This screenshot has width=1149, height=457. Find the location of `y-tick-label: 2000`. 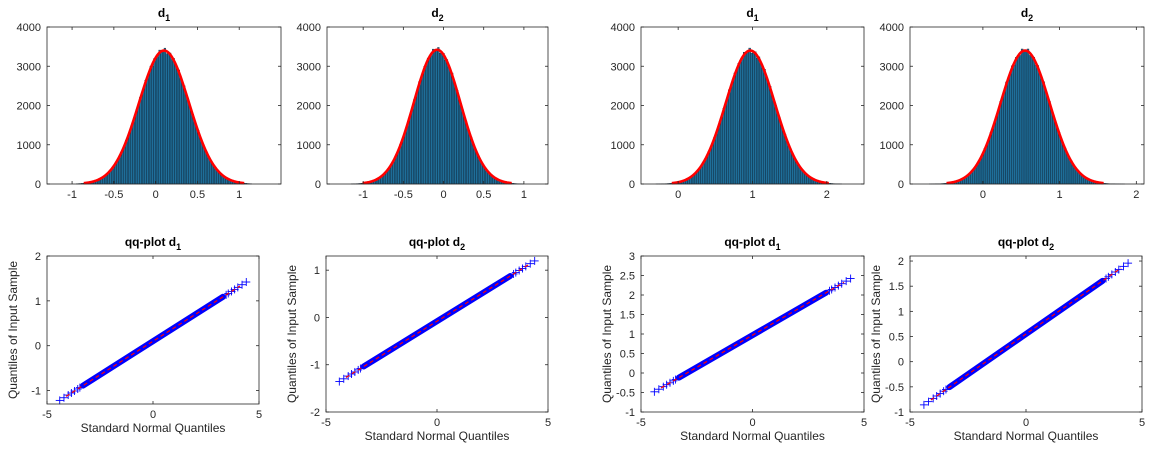

y-tick-label: 2000 is located at coordinates (29, 107).